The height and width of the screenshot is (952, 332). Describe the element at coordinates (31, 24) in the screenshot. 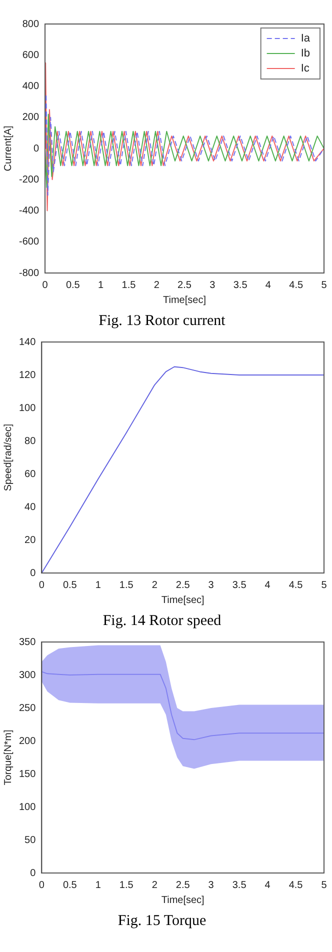

I see `y-tick-label: 800` at that location.